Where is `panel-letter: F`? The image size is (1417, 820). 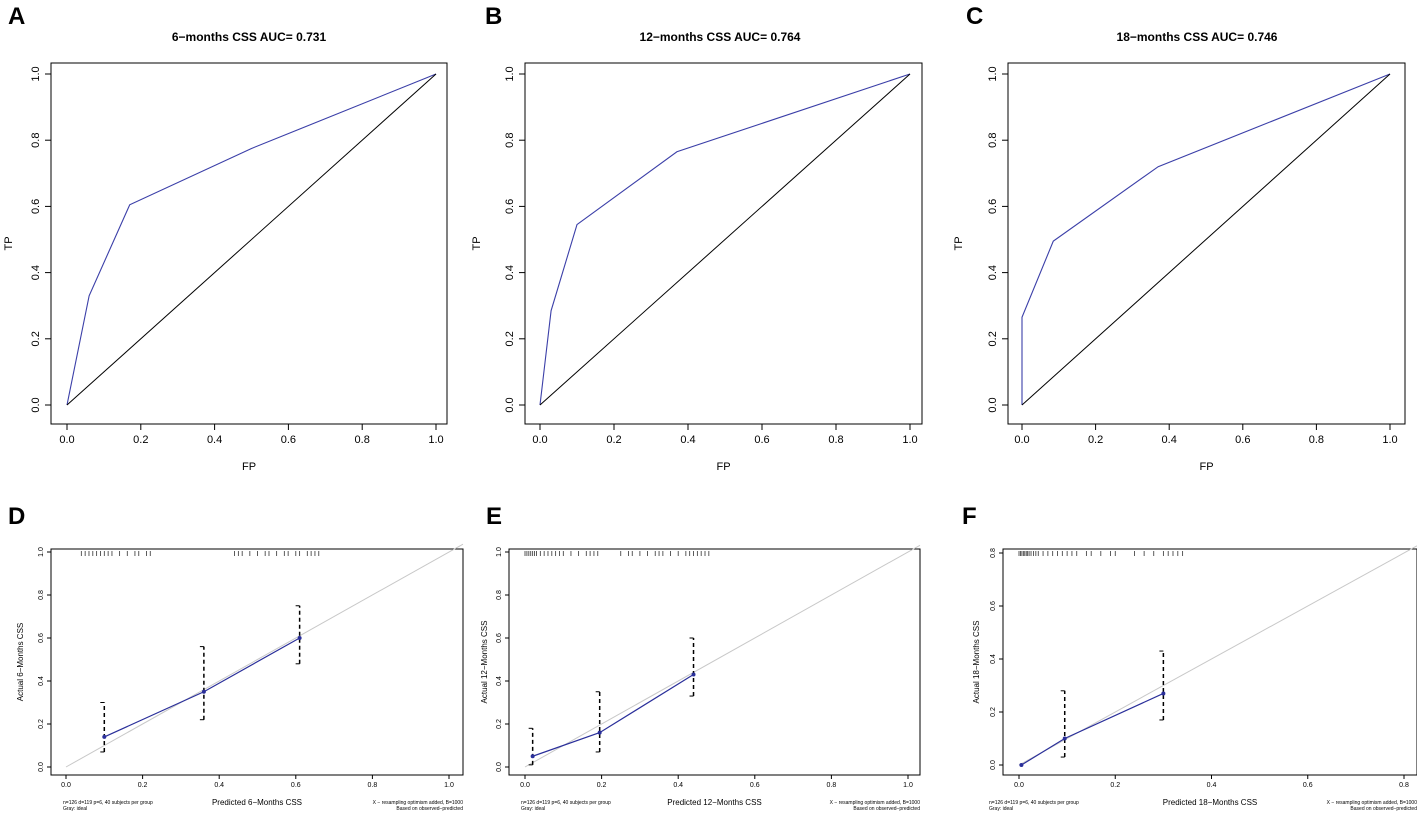
panel-letter: F is located at coordinates (969, 516).